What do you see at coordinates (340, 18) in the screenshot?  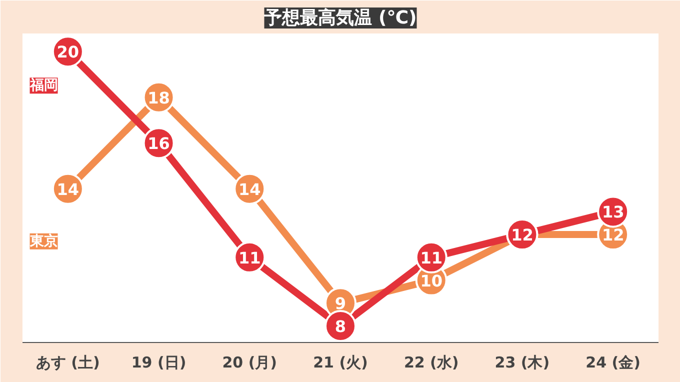 I see `chart-title: 予想最高気温 (℃)` at bounding box center [340, 18].